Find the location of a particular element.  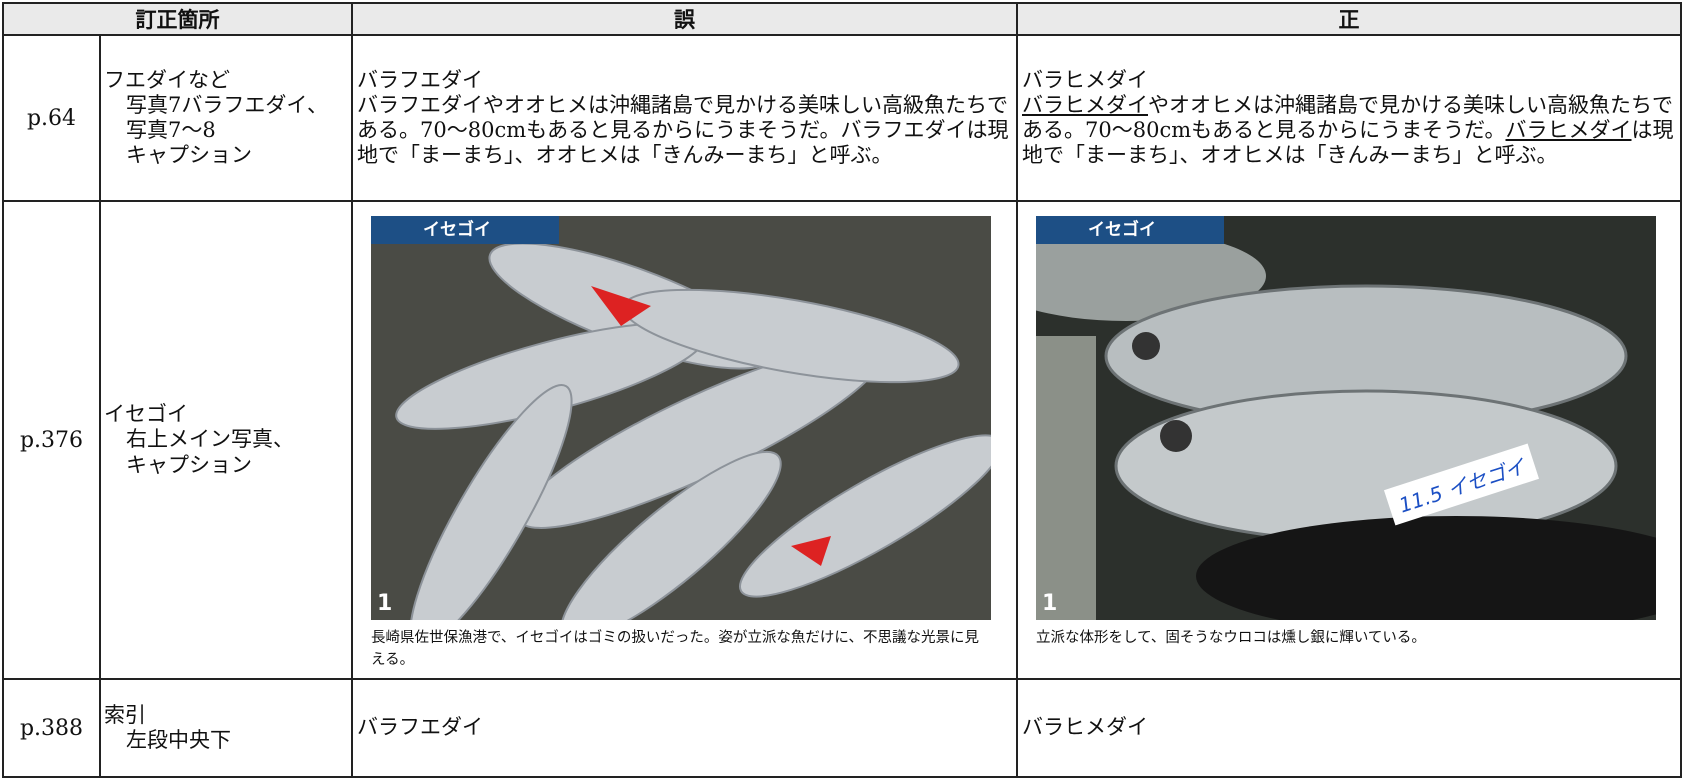

location: 索引 左段中央下 is located at coordinates (226, 728).